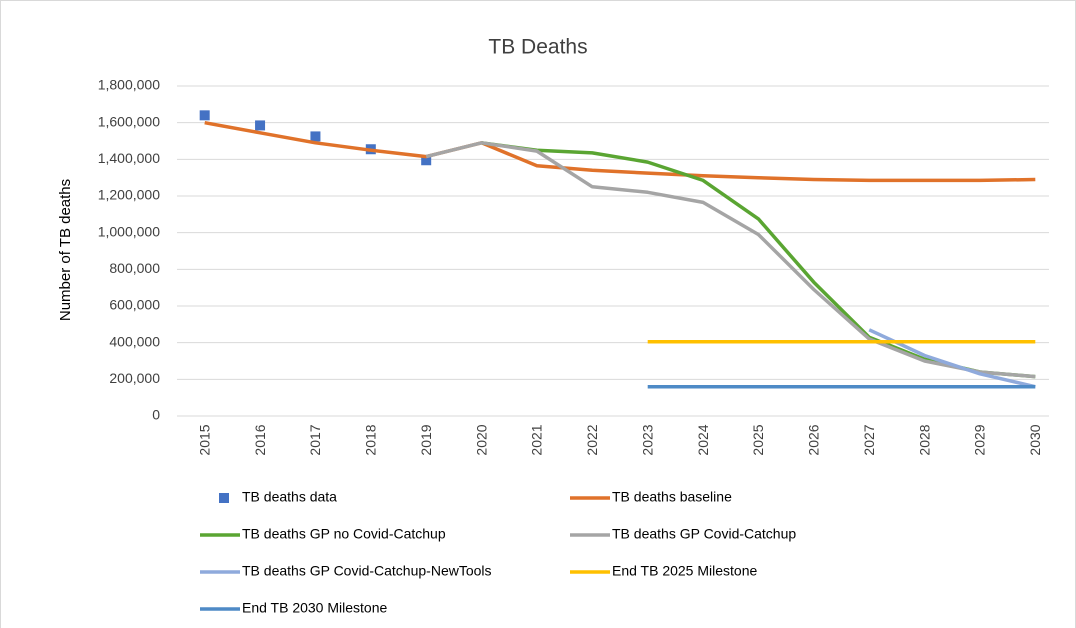  What do you see at coordinates (620, 151) in the screenshot?
I see `series-line` at bounding box center [620, 151].